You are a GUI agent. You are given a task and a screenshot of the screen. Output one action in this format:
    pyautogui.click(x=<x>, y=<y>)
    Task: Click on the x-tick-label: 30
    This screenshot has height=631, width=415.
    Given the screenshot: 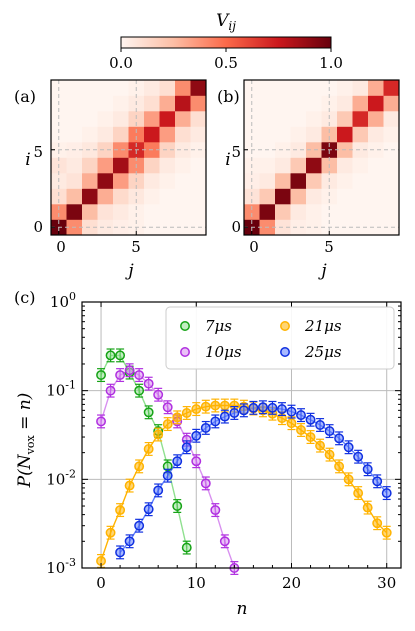 What is the action you would take?
    pyautogui.click(x=386, y=583)
    